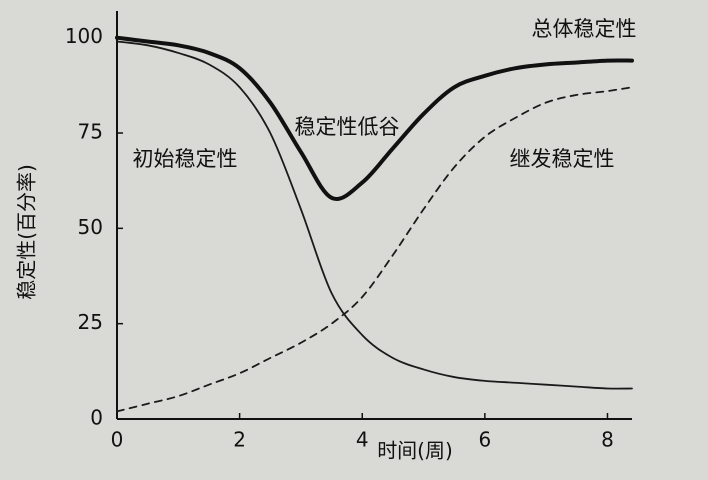 The height and width of the screenshot is (480, 708). Describe the element at coordinates (562, 159) in the screenshot. I see `series-label: 继发稳定性` at that location.